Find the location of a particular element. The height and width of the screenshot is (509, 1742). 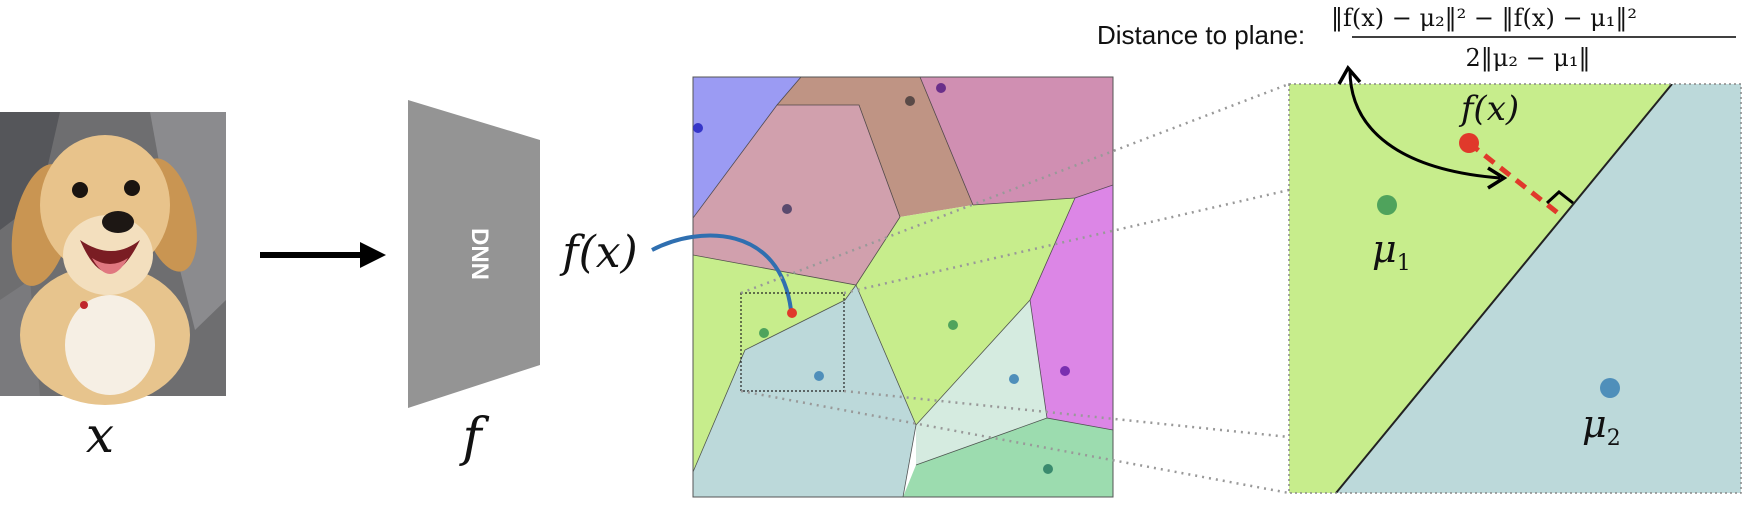

dnn-block is located at coordinates (474, 254).